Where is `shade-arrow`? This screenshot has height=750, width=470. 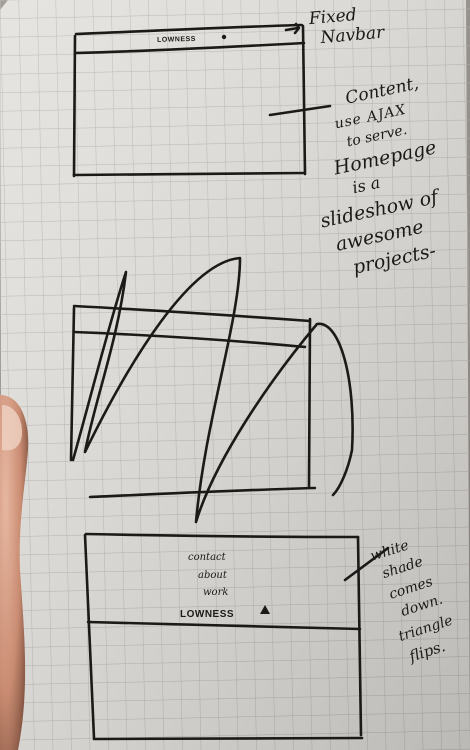 shade-arrow is located at coordinates (366, 564).